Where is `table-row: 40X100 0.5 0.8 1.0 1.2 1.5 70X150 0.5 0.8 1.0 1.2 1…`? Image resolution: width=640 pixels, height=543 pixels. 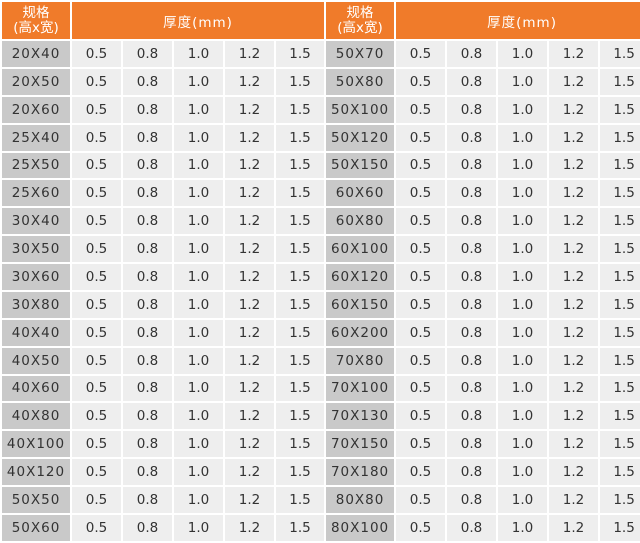 table-row: 40X100 0.5 0.8 1.0 1.2 1.5 70X150 0.5 0.8 1.0 1.2 1… is located at coordinates (321, 444).